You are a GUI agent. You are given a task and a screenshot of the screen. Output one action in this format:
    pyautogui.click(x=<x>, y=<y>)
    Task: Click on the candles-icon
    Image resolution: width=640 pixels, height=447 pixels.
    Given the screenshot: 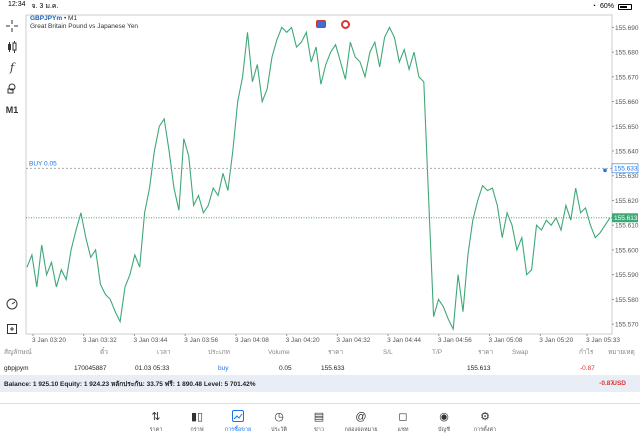 What is the action you would take?
    pyautogui.click(x=12, y=47)
    